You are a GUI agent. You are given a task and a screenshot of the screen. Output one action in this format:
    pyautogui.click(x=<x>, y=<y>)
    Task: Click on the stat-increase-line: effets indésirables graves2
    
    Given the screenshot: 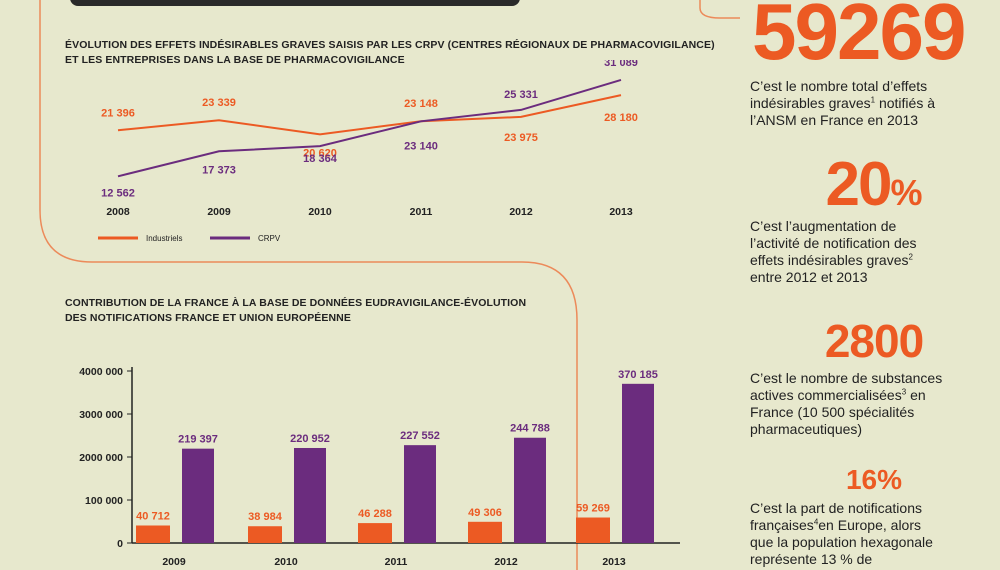 What is the action you would take?
    pyautogui.click(x=831, y=260)
    